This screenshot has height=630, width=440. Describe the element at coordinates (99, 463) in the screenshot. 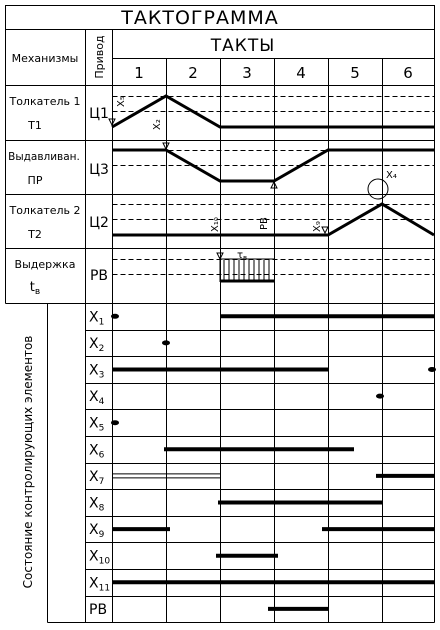

I see `sensor-labels: X1 X2 X3 X4 X5 X6 X7 X8 X9 X10 X11 РВ` at that location.